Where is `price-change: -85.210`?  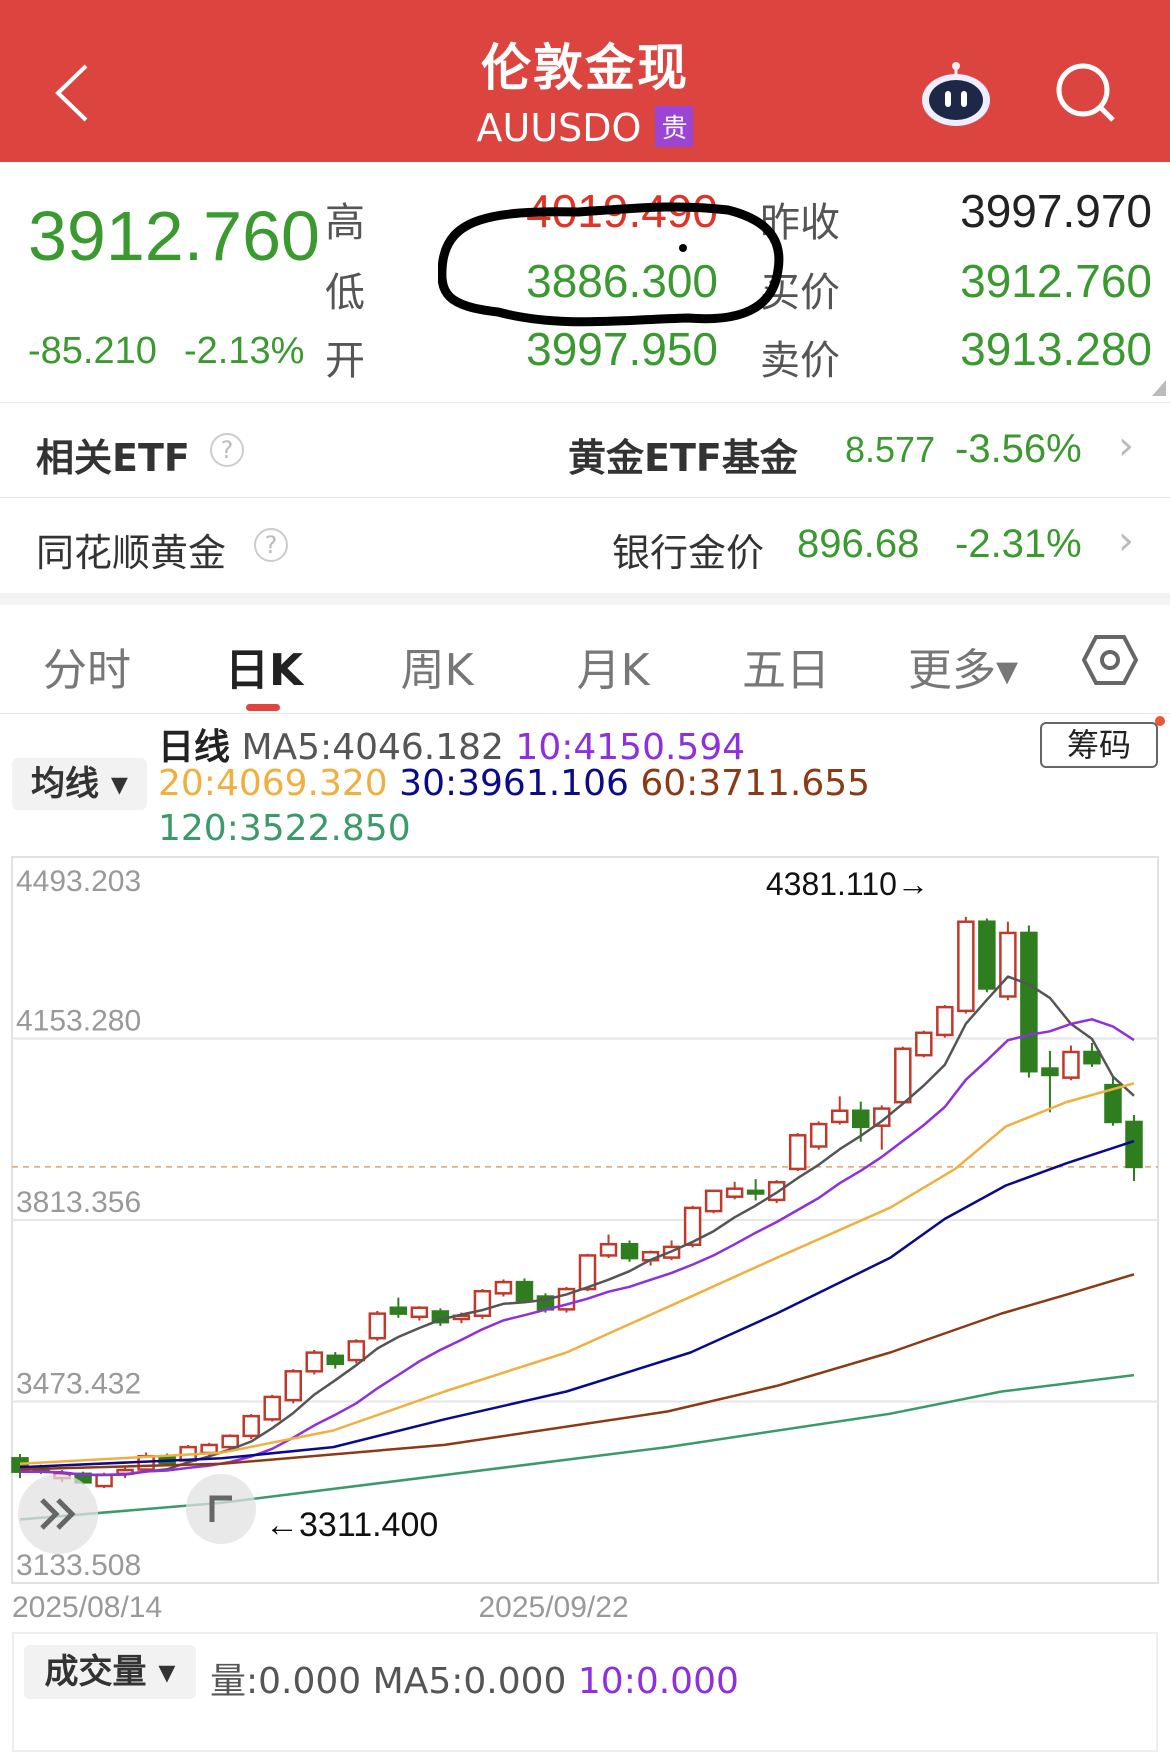 price-change: -85.210 is located at coordinates (92, 351).